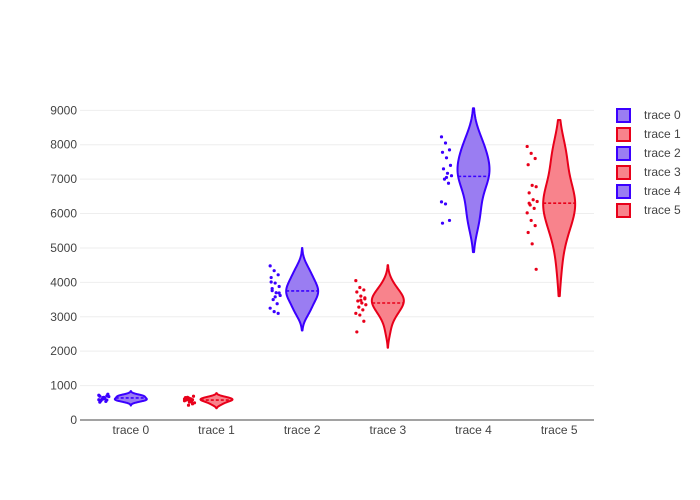  Describe the element at coordinates (63, 386) in the screenshot. I see `y-tick-label: 1000` at that location.